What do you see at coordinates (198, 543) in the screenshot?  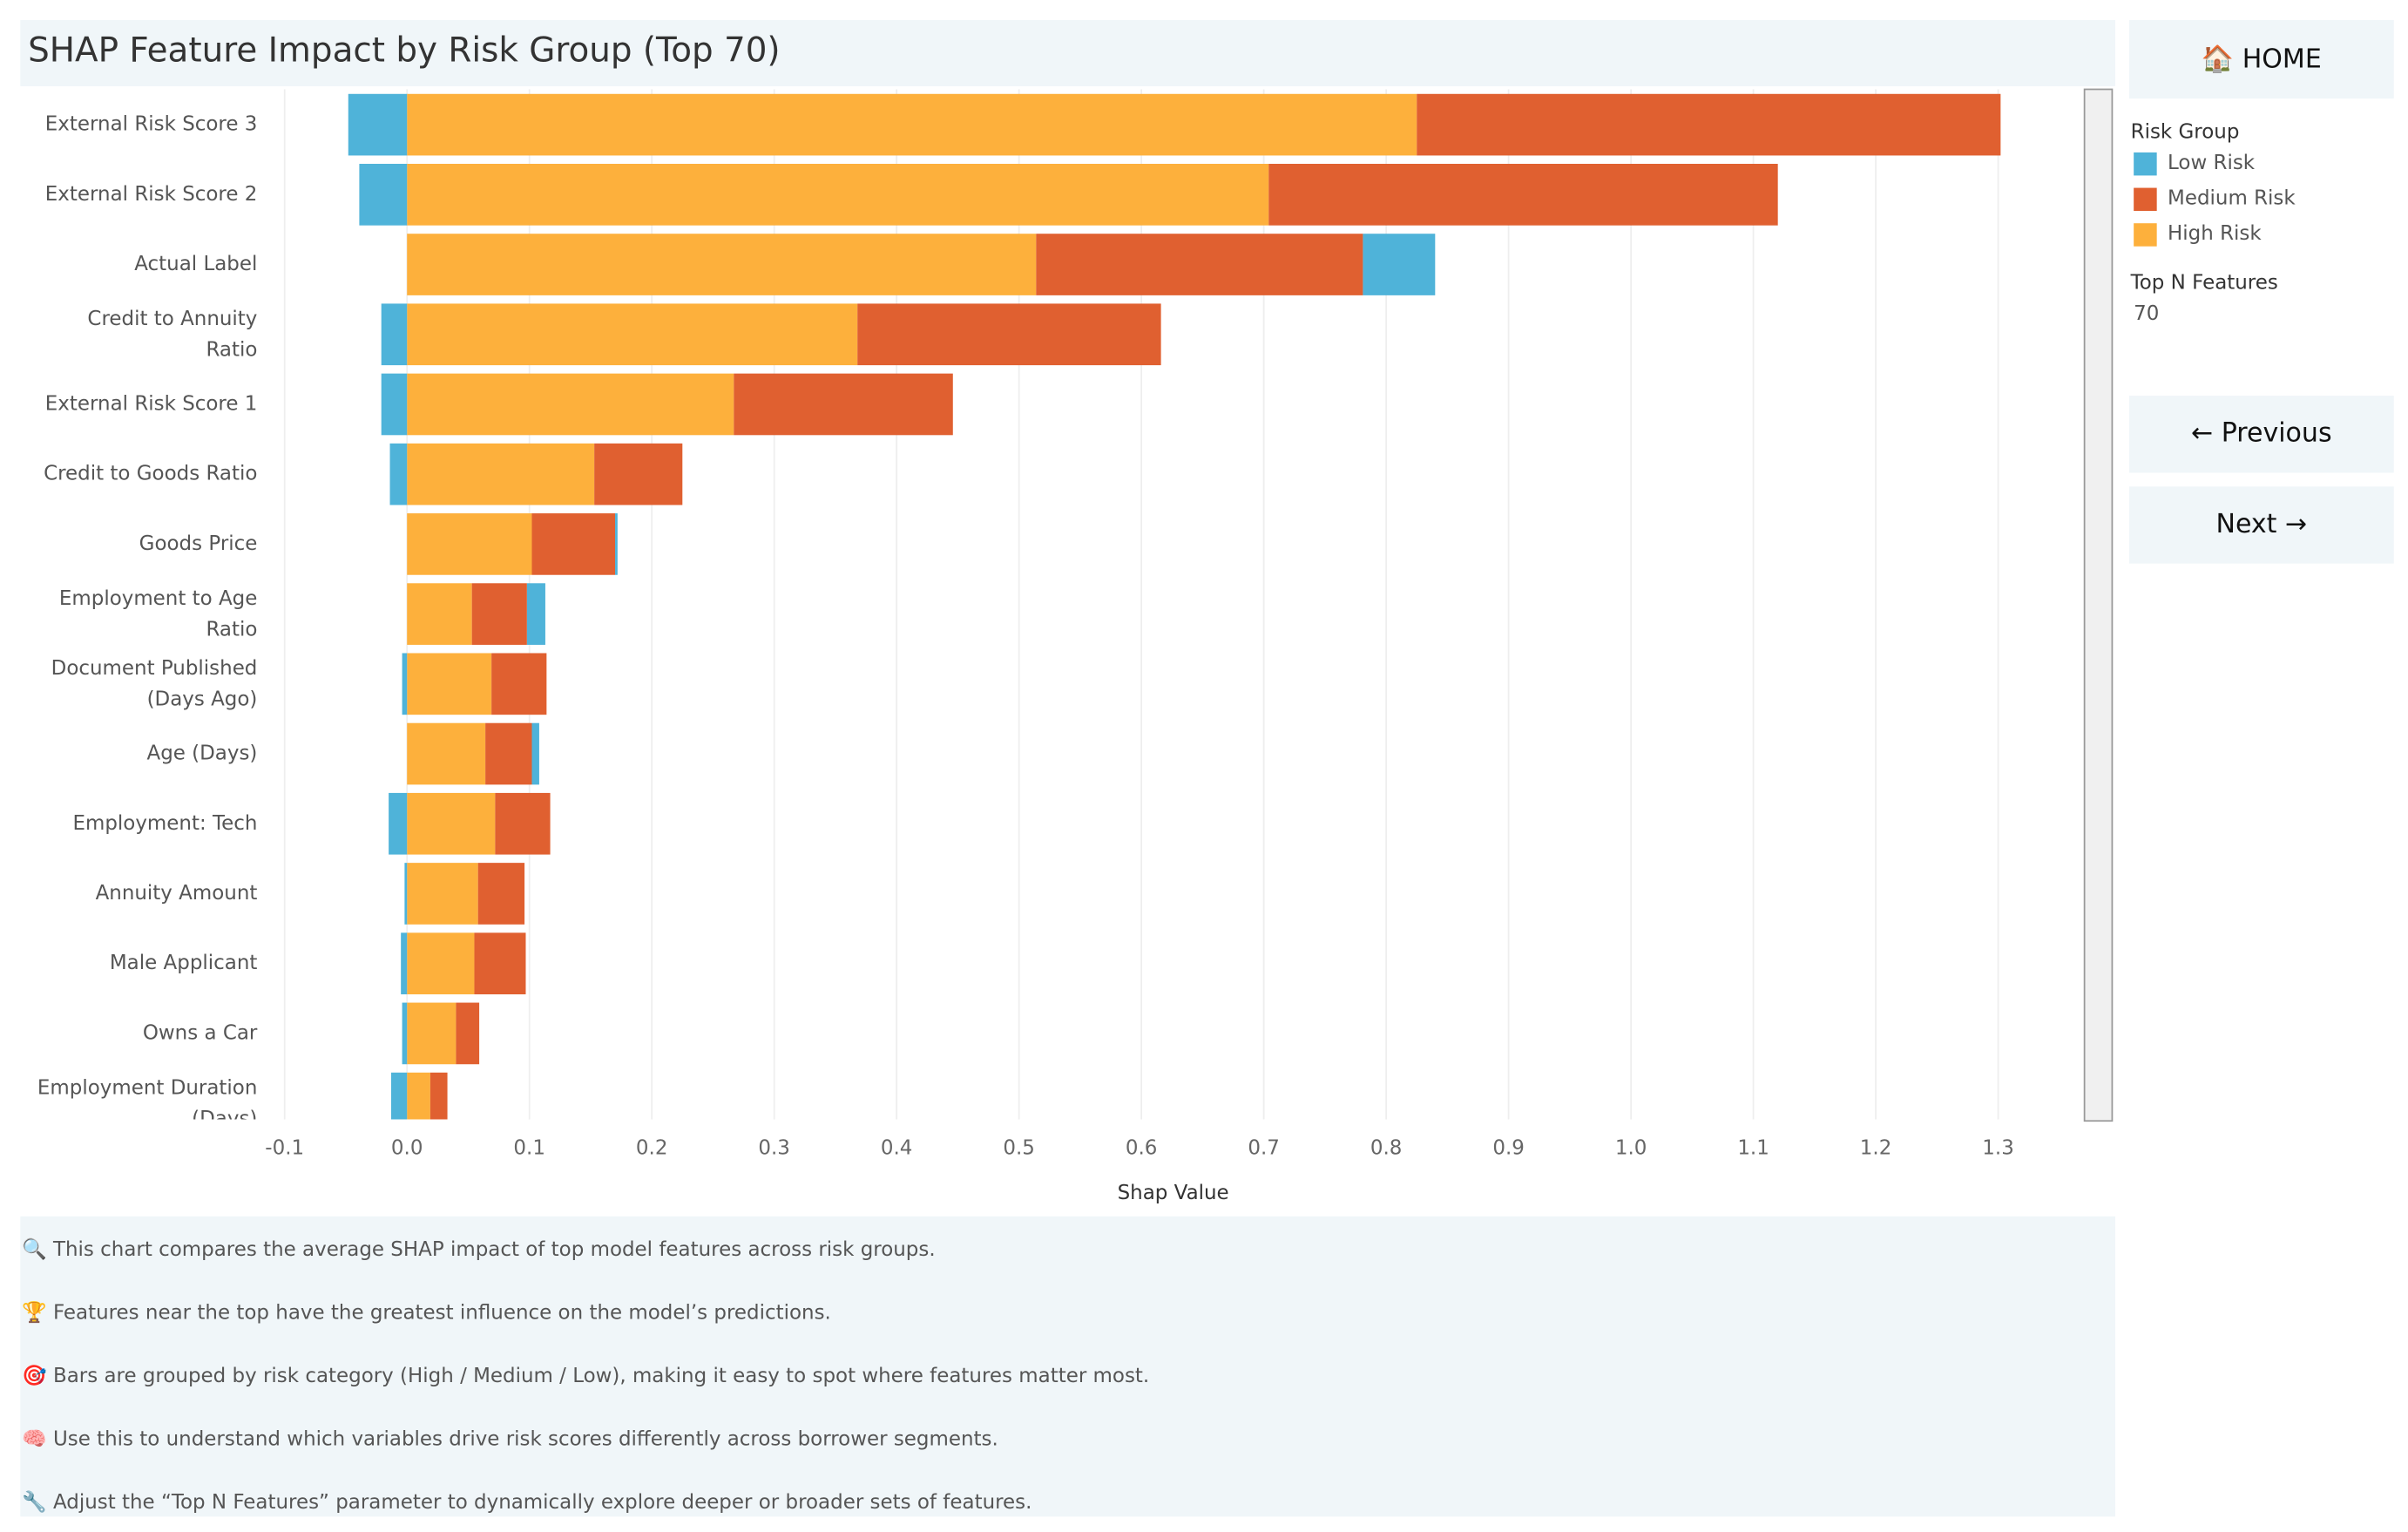 I see `y-tick-label: Goods Price` at bounding box center [198, 543].